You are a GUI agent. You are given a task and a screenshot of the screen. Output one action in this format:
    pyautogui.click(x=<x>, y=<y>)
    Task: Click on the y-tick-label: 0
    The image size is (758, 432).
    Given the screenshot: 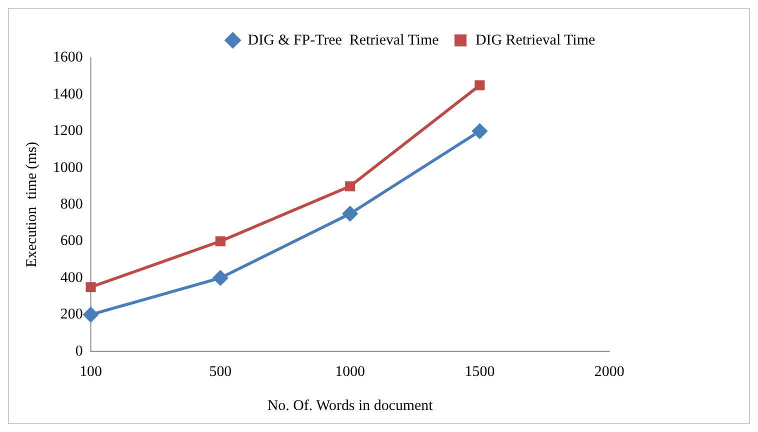 What is the action you would take?
    pyautogui.click(x=79, y=351)
    